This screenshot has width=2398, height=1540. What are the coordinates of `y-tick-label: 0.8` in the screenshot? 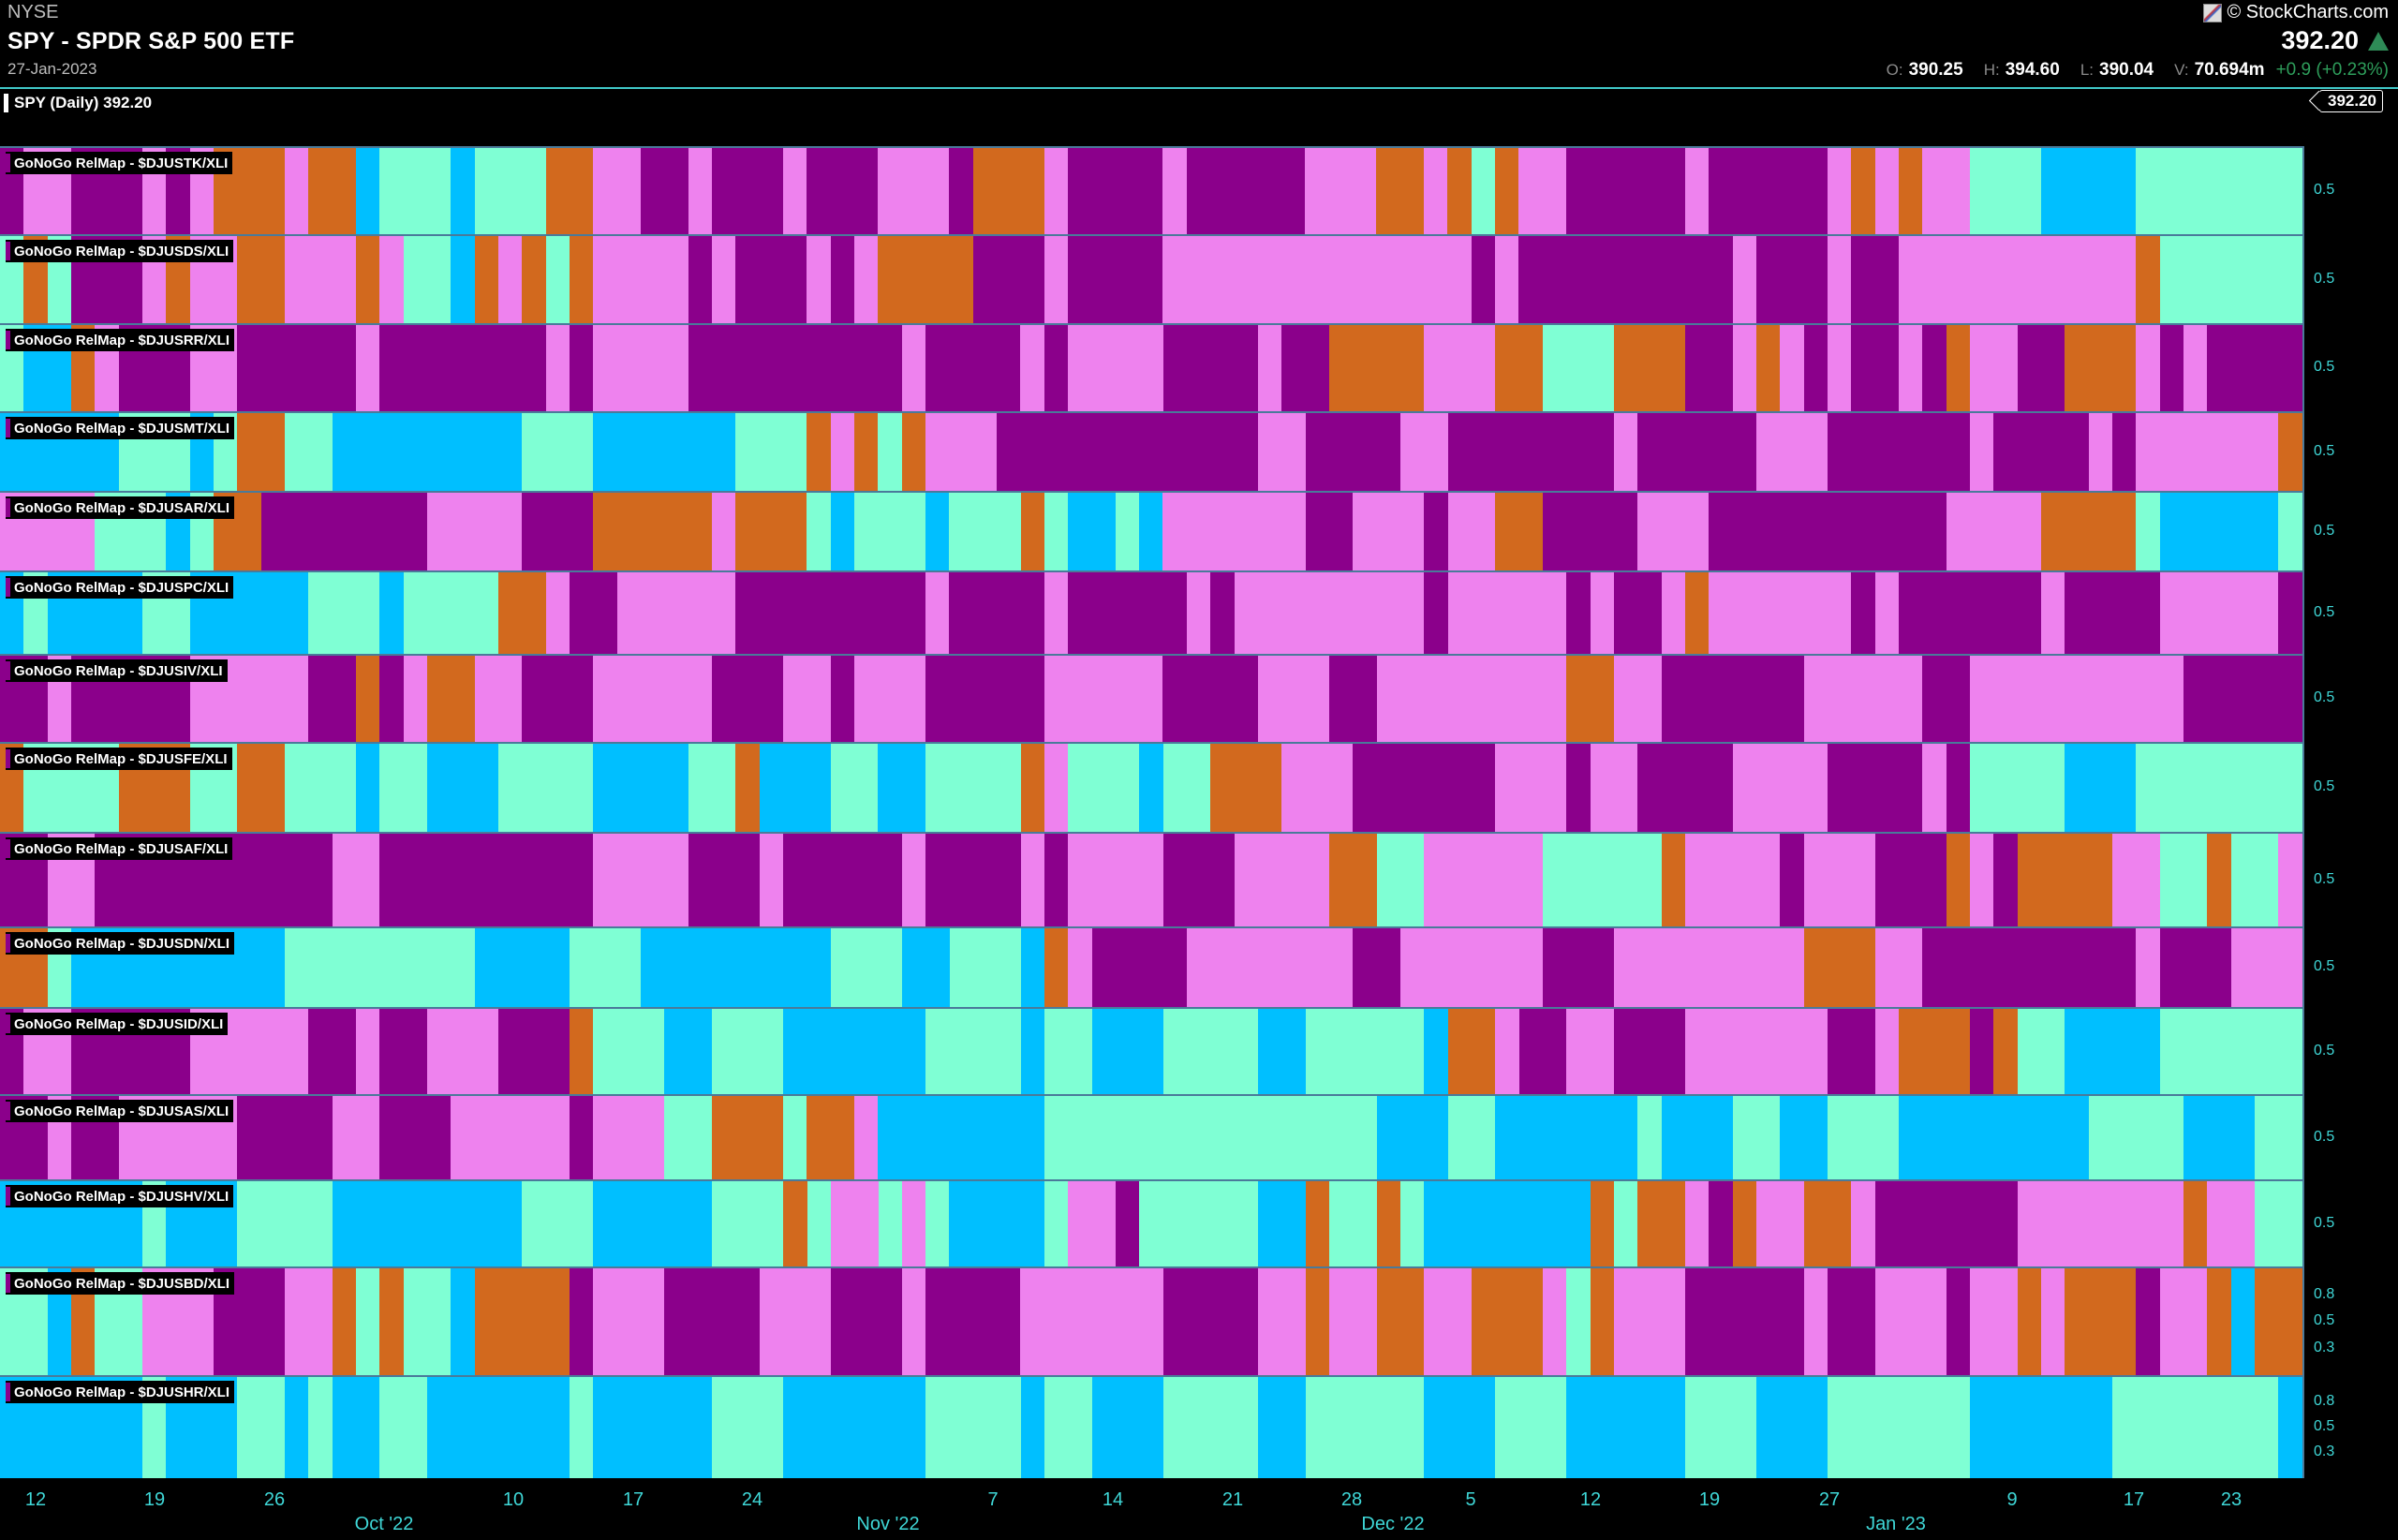 It's located at (2324, 1401).